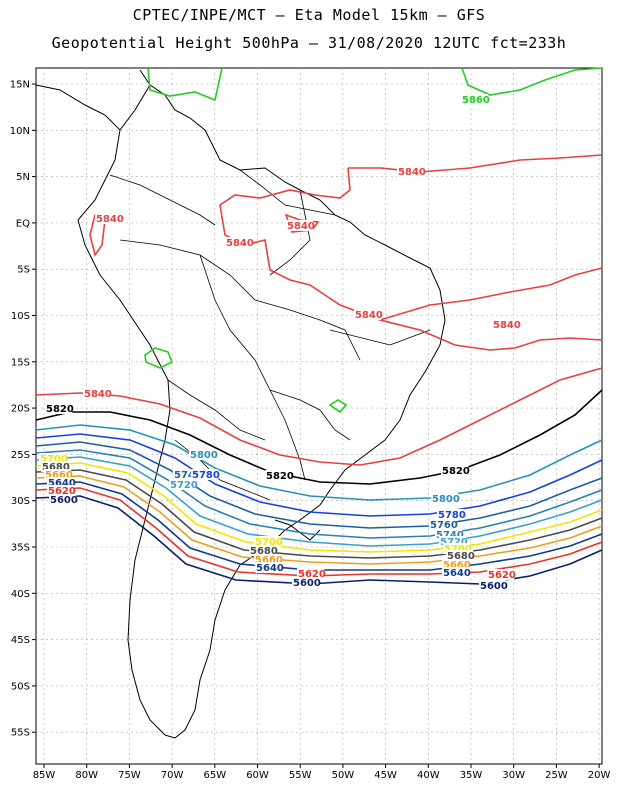  What do you see at coordinates (20, 362) in the screenshot?
I see `tick-label-lat: 15S` at bounding box center [20, 362].